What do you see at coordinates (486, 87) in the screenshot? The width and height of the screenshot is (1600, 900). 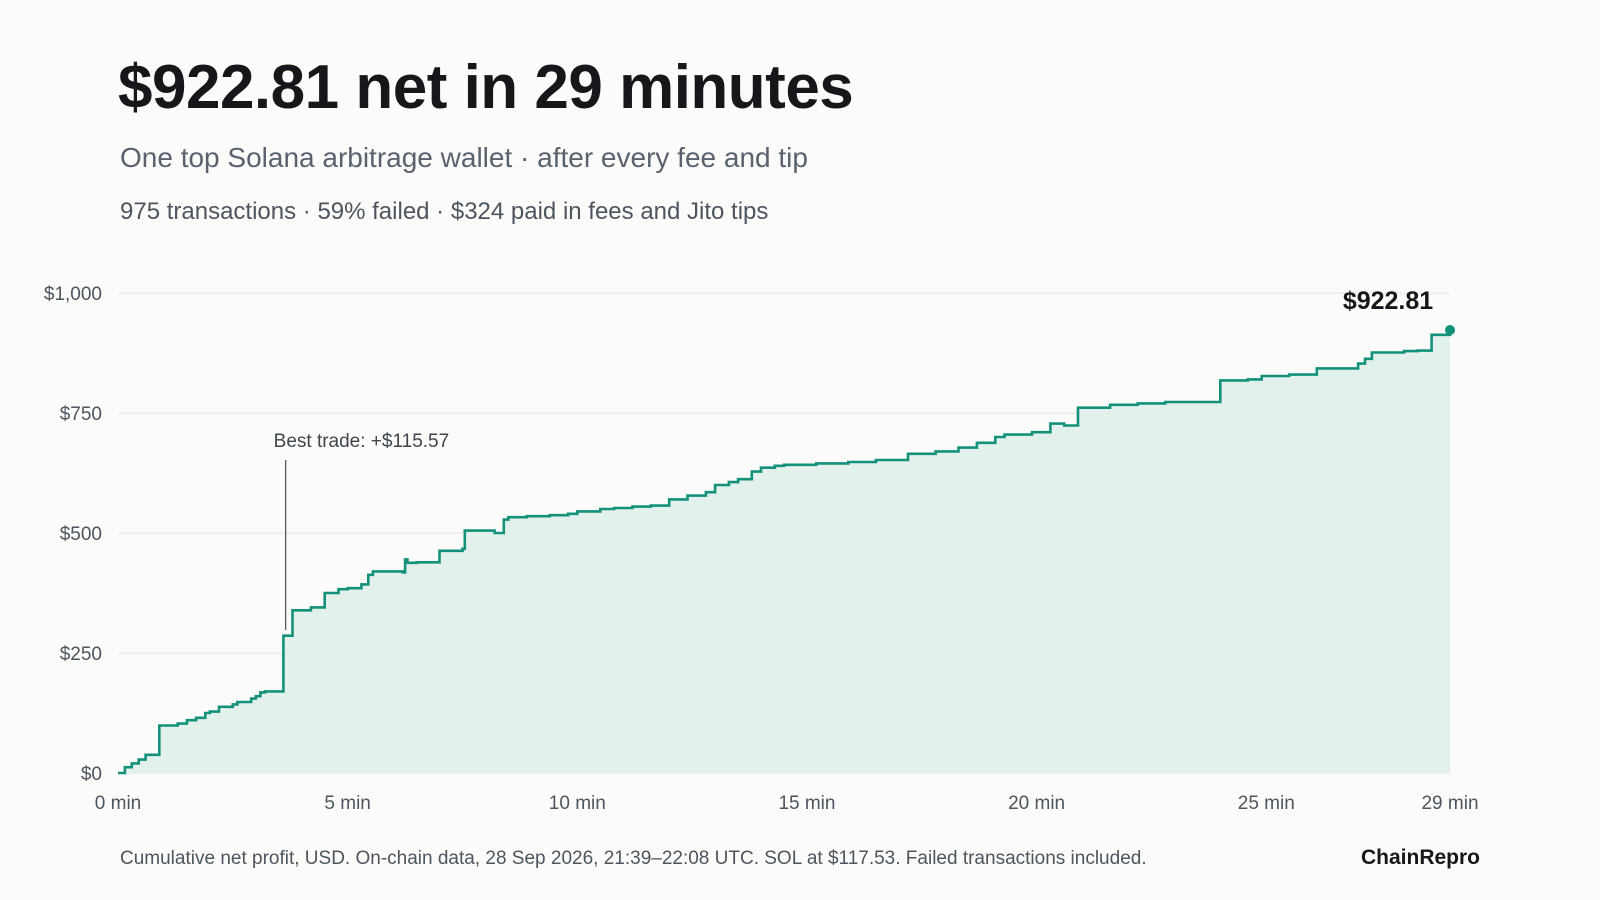 I see `chart-title: $922.81 net in 29 minutes` at bounding box center [486, 87].